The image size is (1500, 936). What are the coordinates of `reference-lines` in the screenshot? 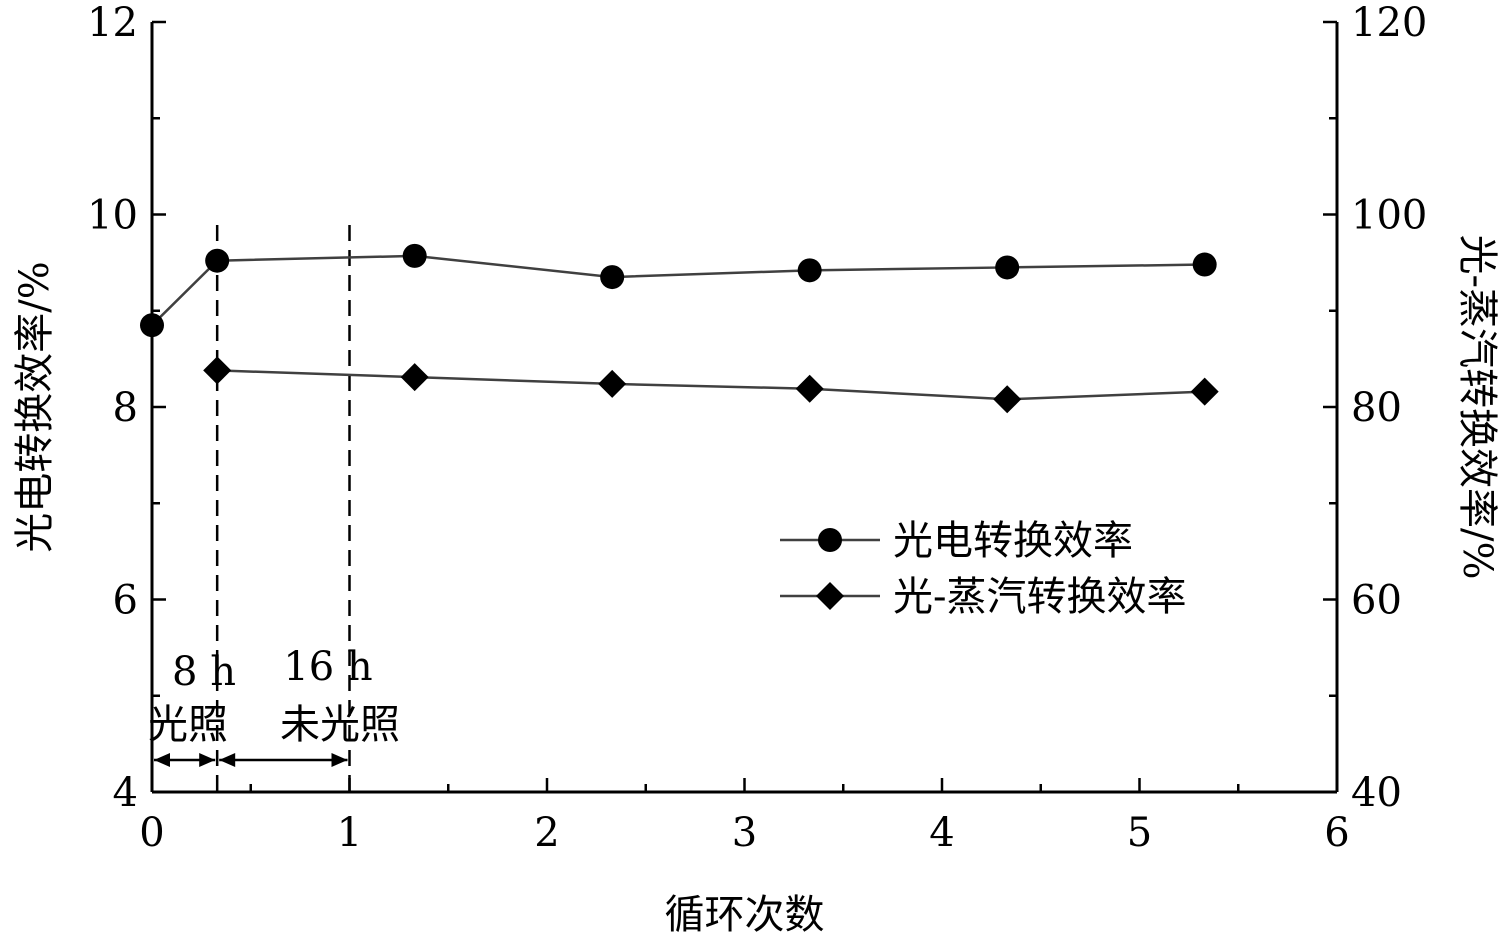 It's located at (283, 508).